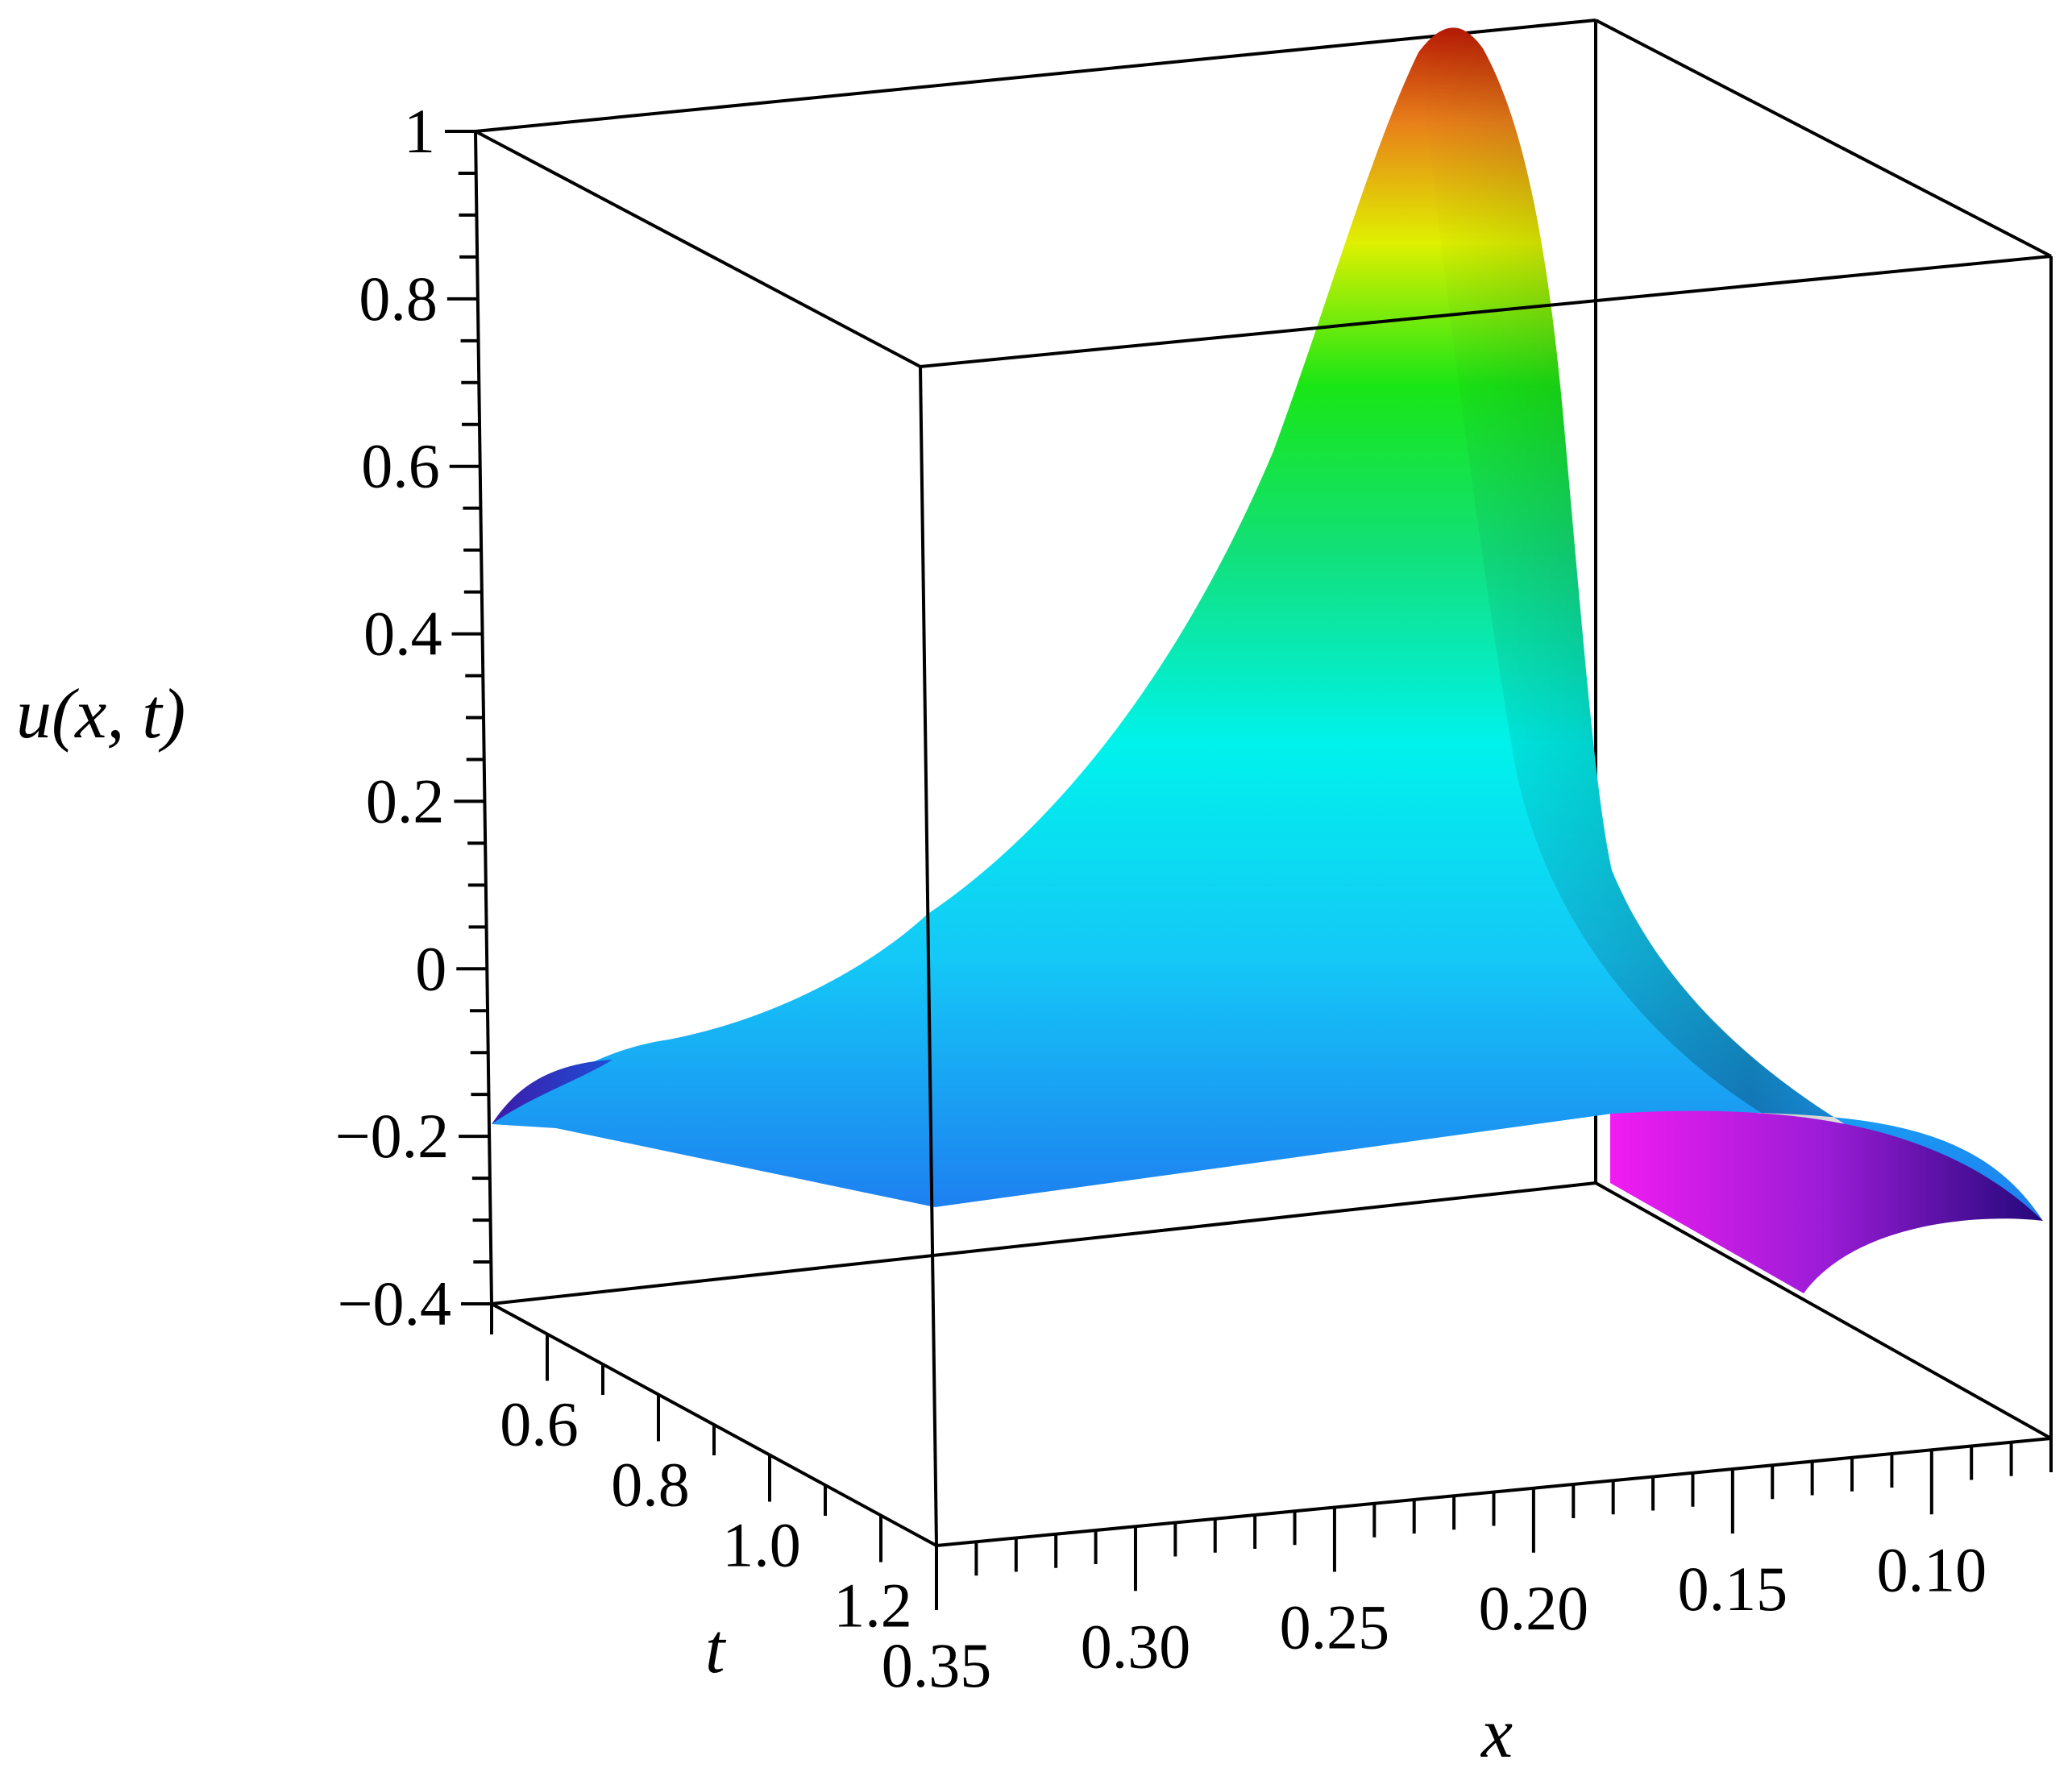 This screenshot has width=2072, height=1768. I want to click on x-axis-label: x, so click(1496, 1731).